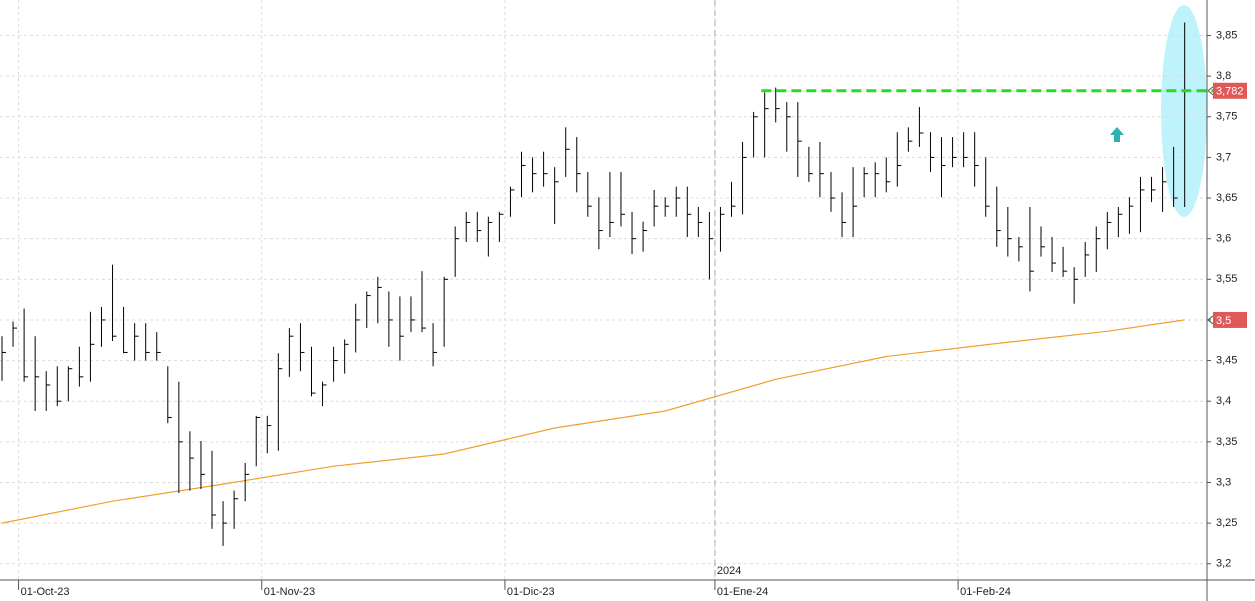 The width and height of the screenshot is (1255, 601). Describe the element at coordinates (1117, 134) in the screenshot. I see `up-arrow` at that location.